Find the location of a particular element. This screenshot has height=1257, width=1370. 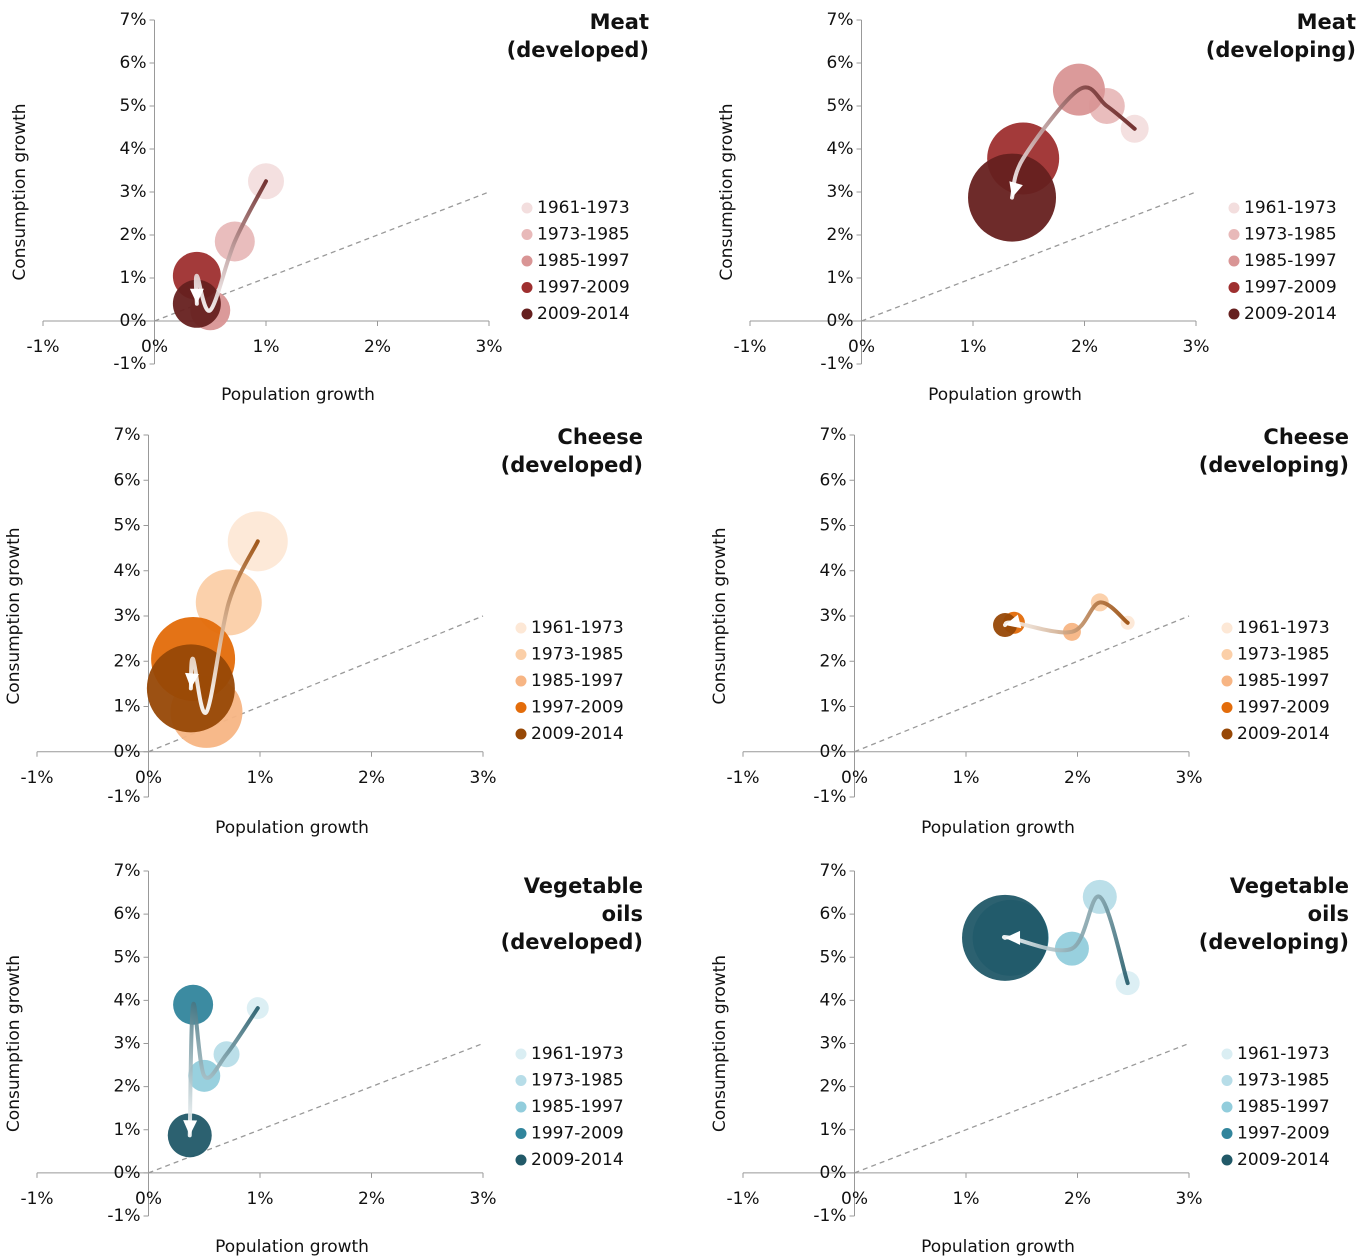

chart-title: (developing) is located at coordinates (1274, 942).